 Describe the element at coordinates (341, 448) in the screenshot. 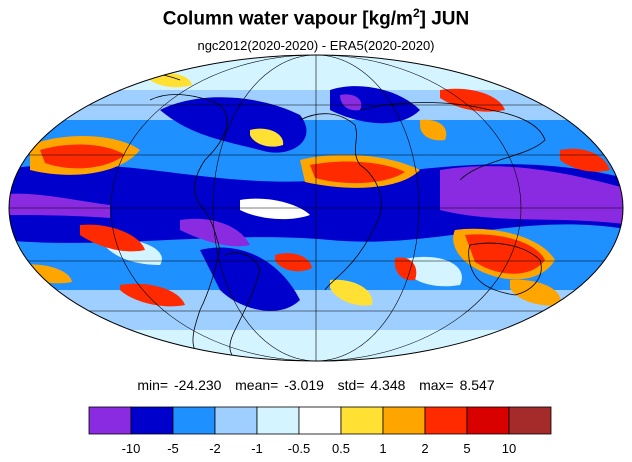

I see `colorbar-tick-label: 0.5` at that location.